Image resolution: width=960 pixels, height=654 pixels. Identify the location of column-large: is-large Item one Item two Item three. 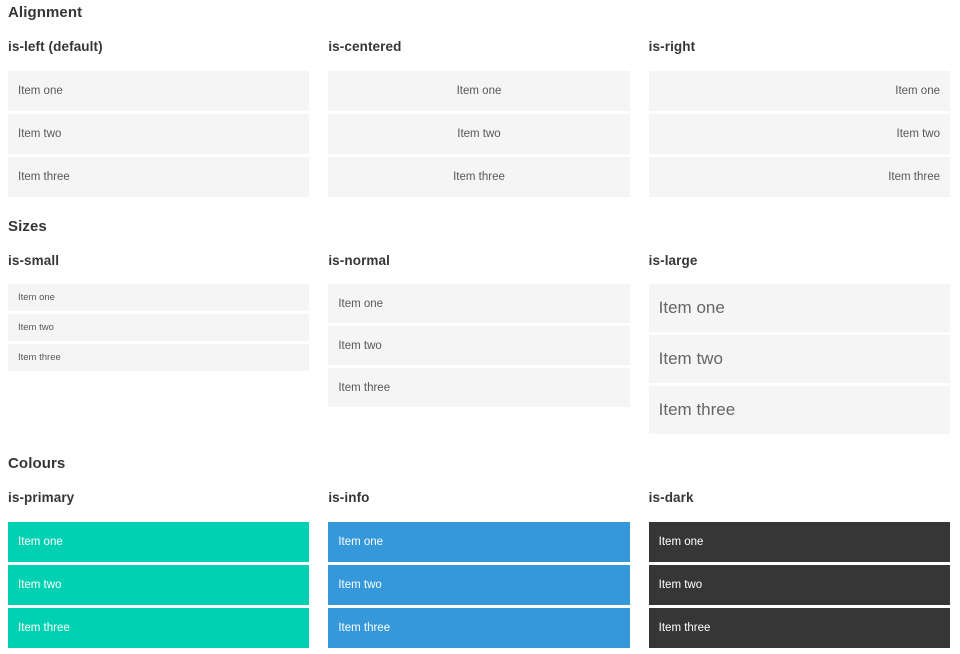
(799, 345).